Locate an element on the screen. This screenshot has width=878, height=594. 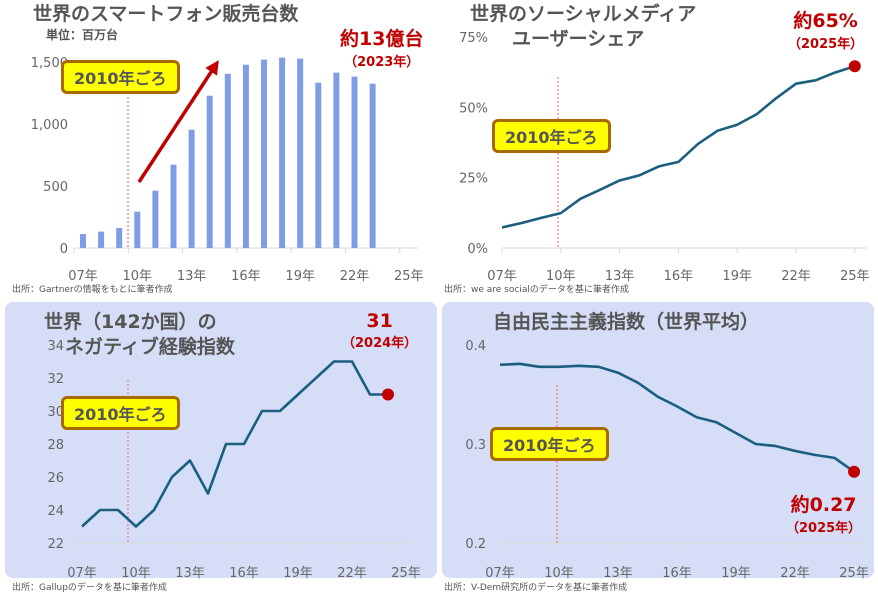
y-tick-label: 26 is located at coordinates (55, 478).